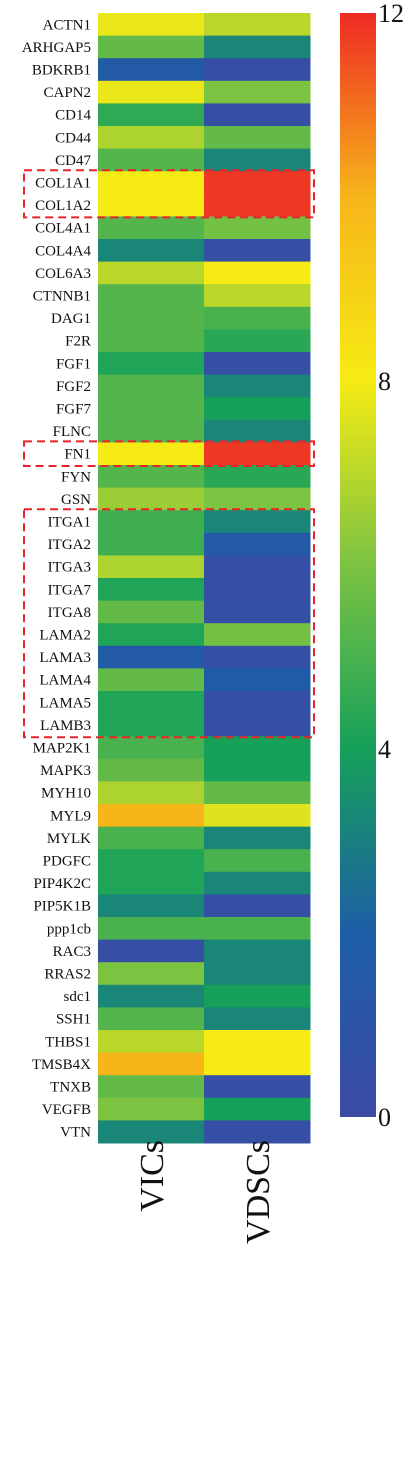 The image size is (410, 1457). Describe the element at coordinates (73, 116) in the screenshot. I see `gene-label: CD14` at that location.